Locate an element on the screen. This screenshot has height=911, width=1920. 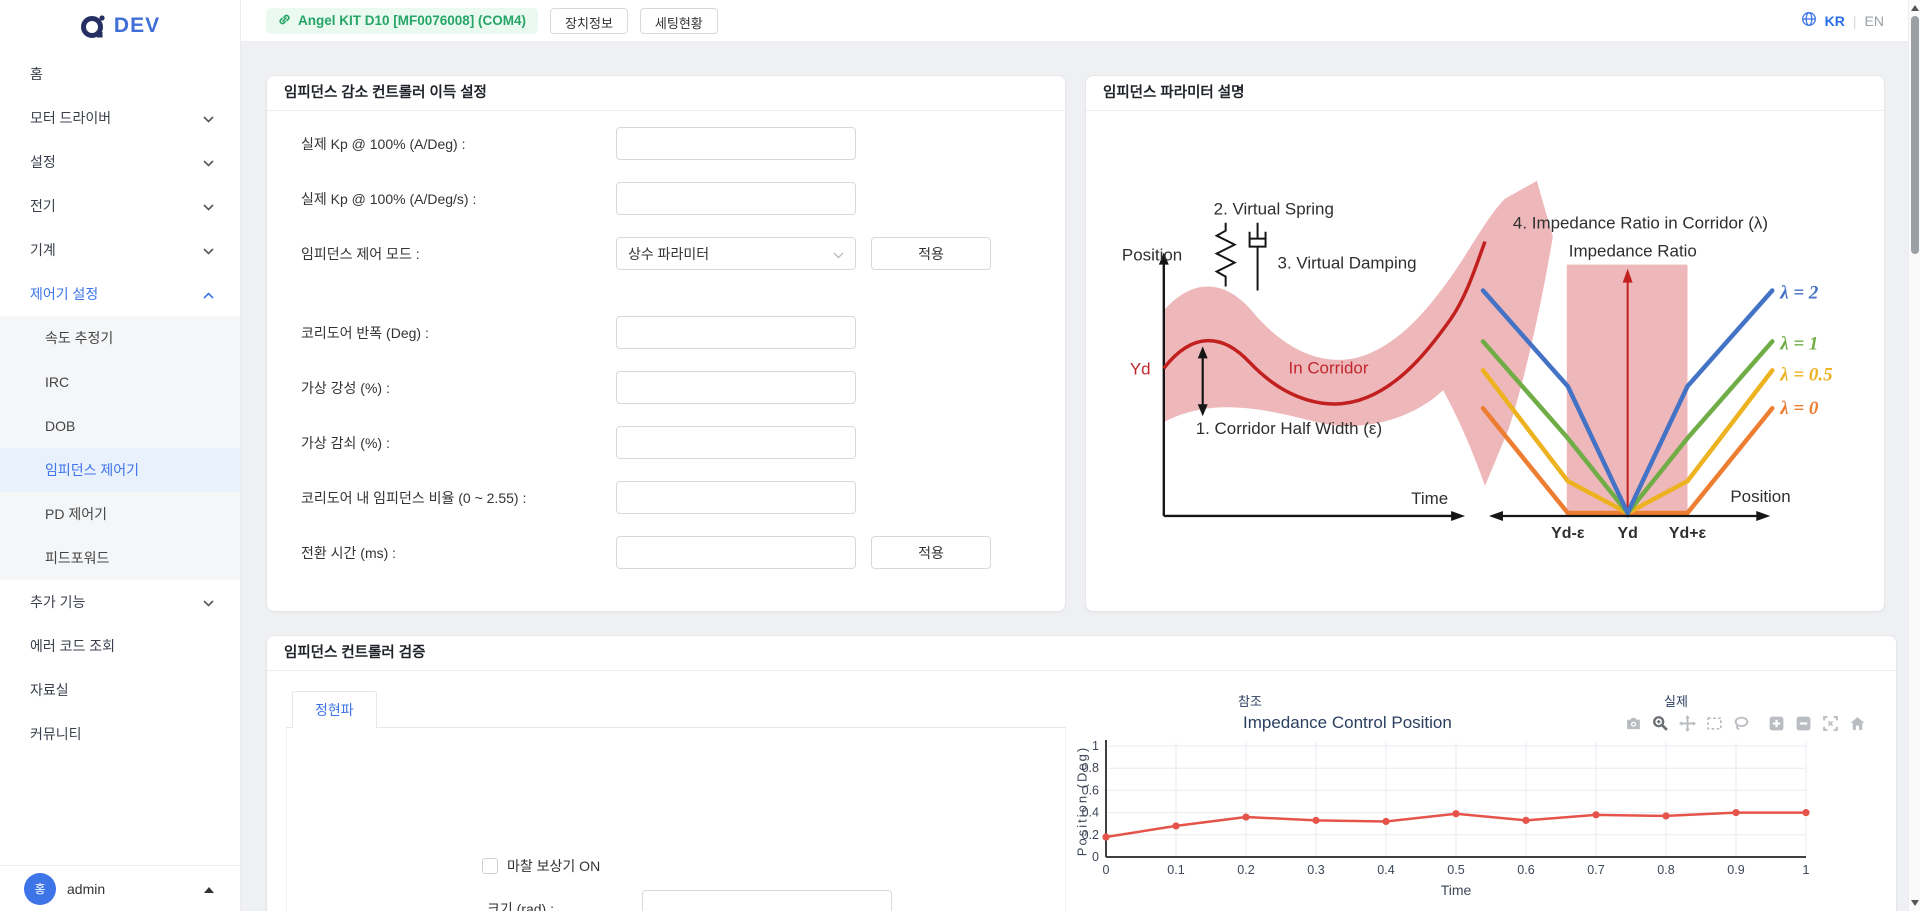
svg-text: 0 is located at coordinates (1106, 870).